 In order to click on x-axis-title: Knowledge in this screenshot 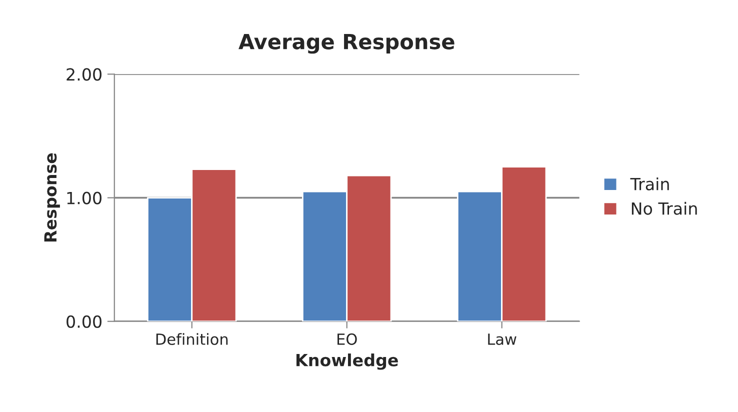, I will do `click(347, 362)`.